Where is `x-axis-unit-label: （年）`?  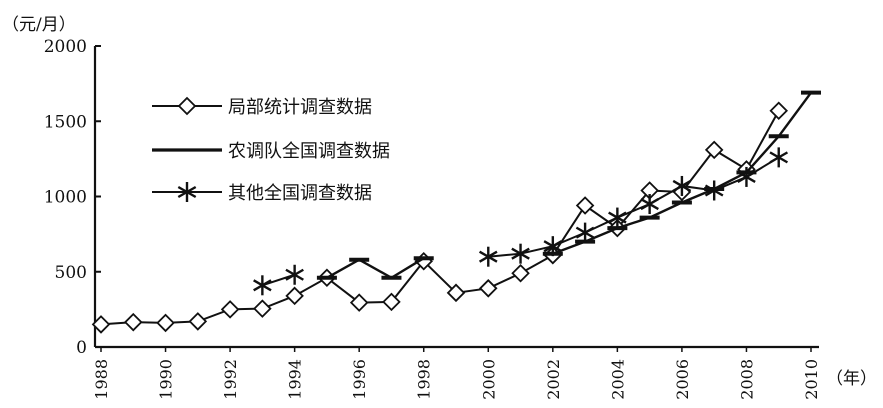 x-axis-unit-label: （年） is located at coordinates (851, 379).